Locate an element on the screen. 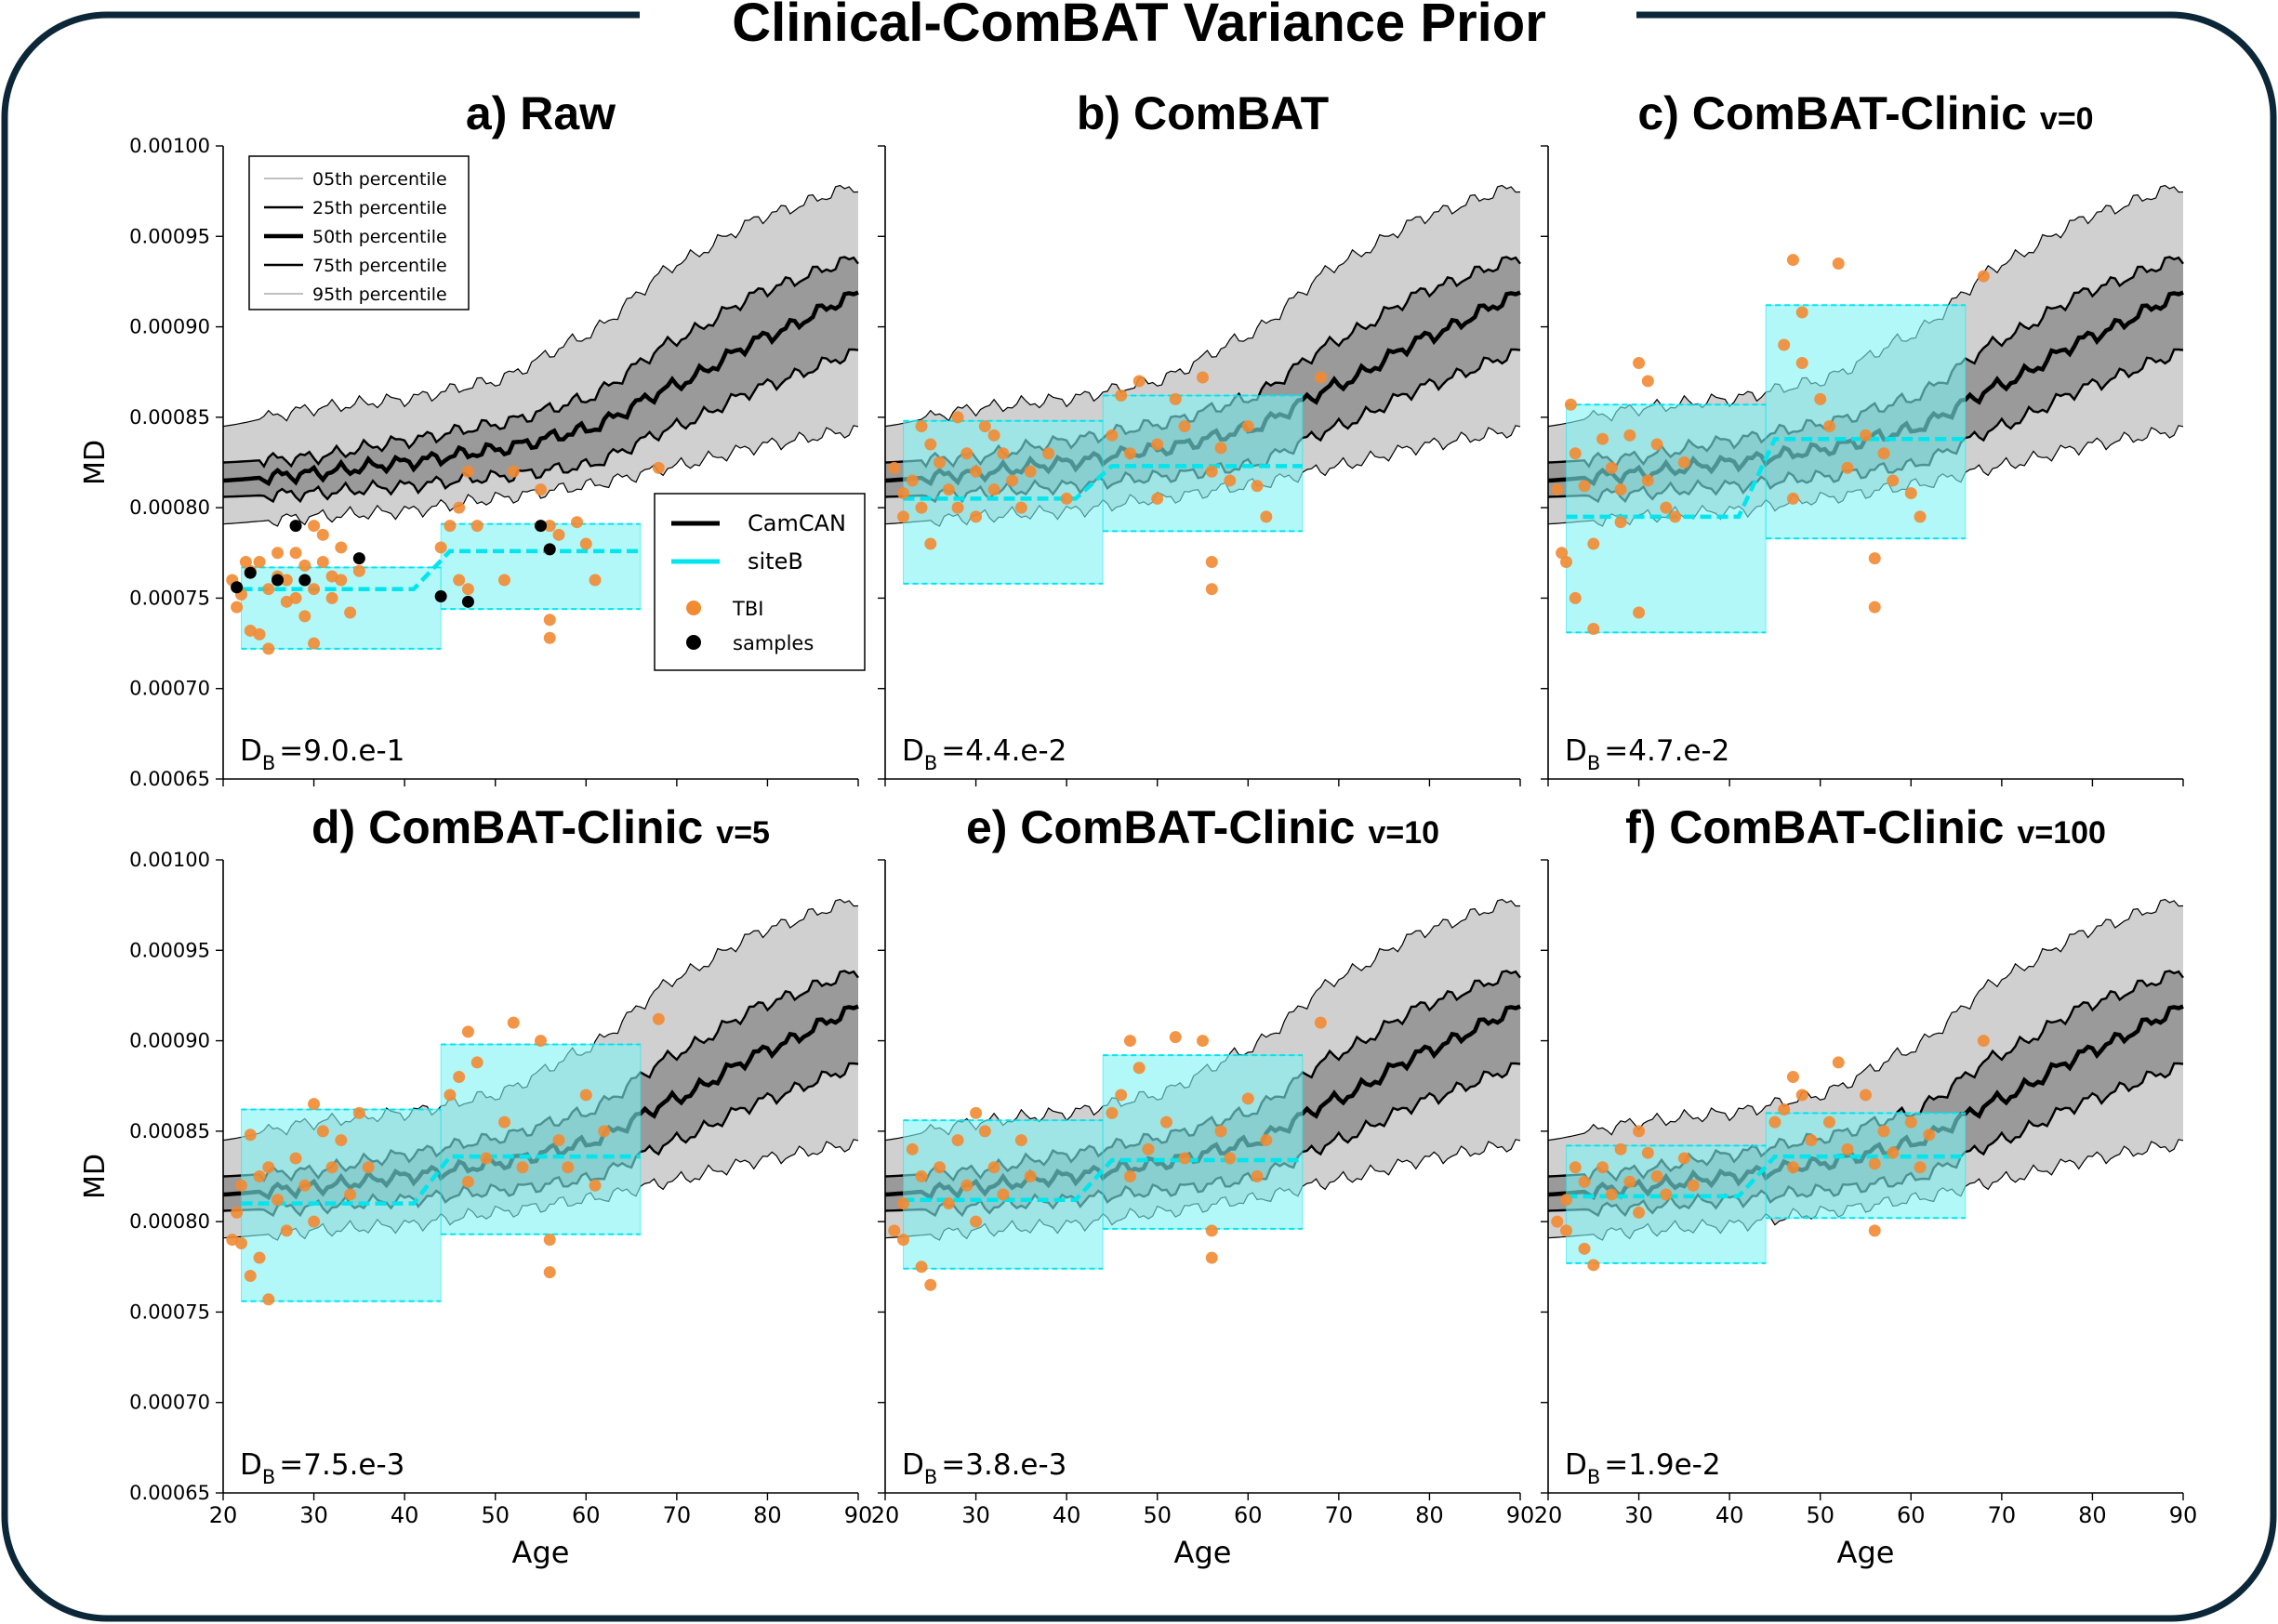 This screenshot has width=2278, height=1624. panel-title-main: d) ComBAT-Clinic is located at coordinates (507, 827).